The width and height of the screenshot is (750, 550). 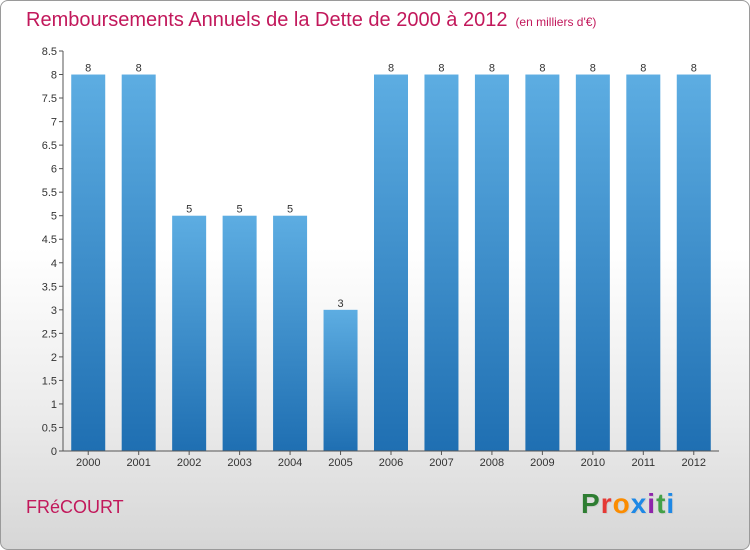 What do you see at coordinates (54, 264) in the screenshot?
I see `y-tick-label: 4` at bounding box center [54, 264].